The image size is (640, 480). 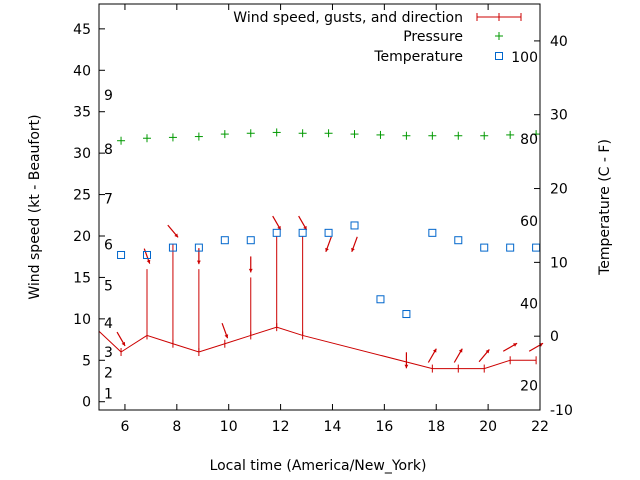 I want to click on fahrenheit-label: 100, so click(x=524, y=58).